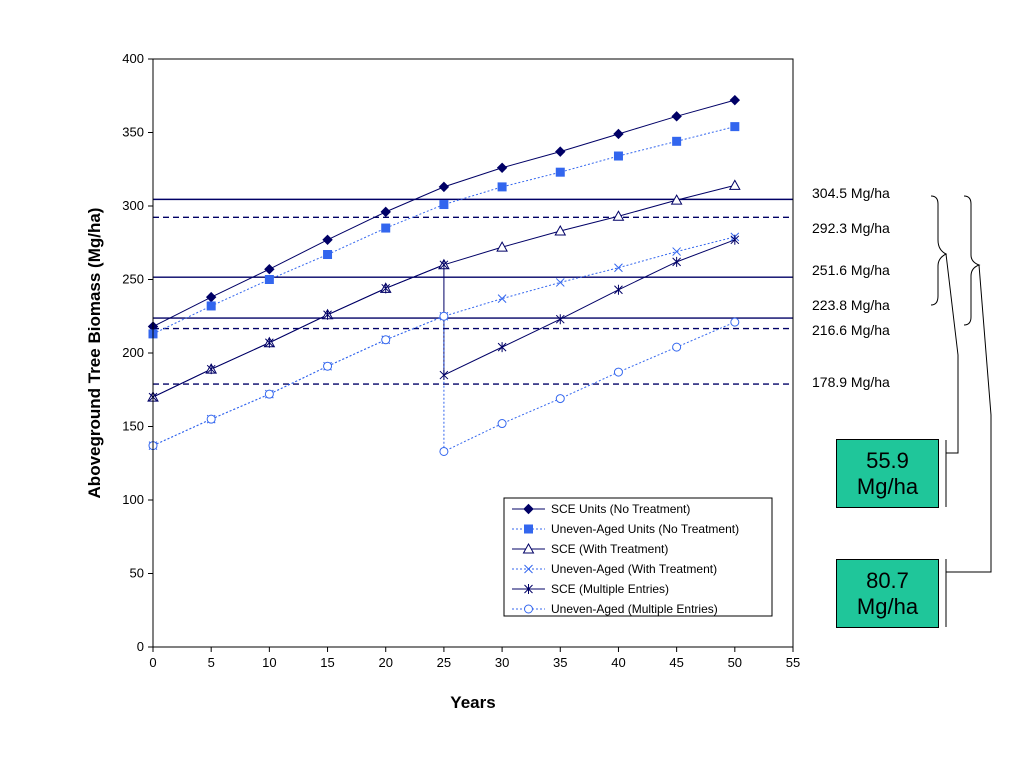 Image resolution: width=1024 pixels, height=768 pixels. Describe the element at coordinates (385, 662) in the screenshot. I see `x-tick-label: 20` at that location.